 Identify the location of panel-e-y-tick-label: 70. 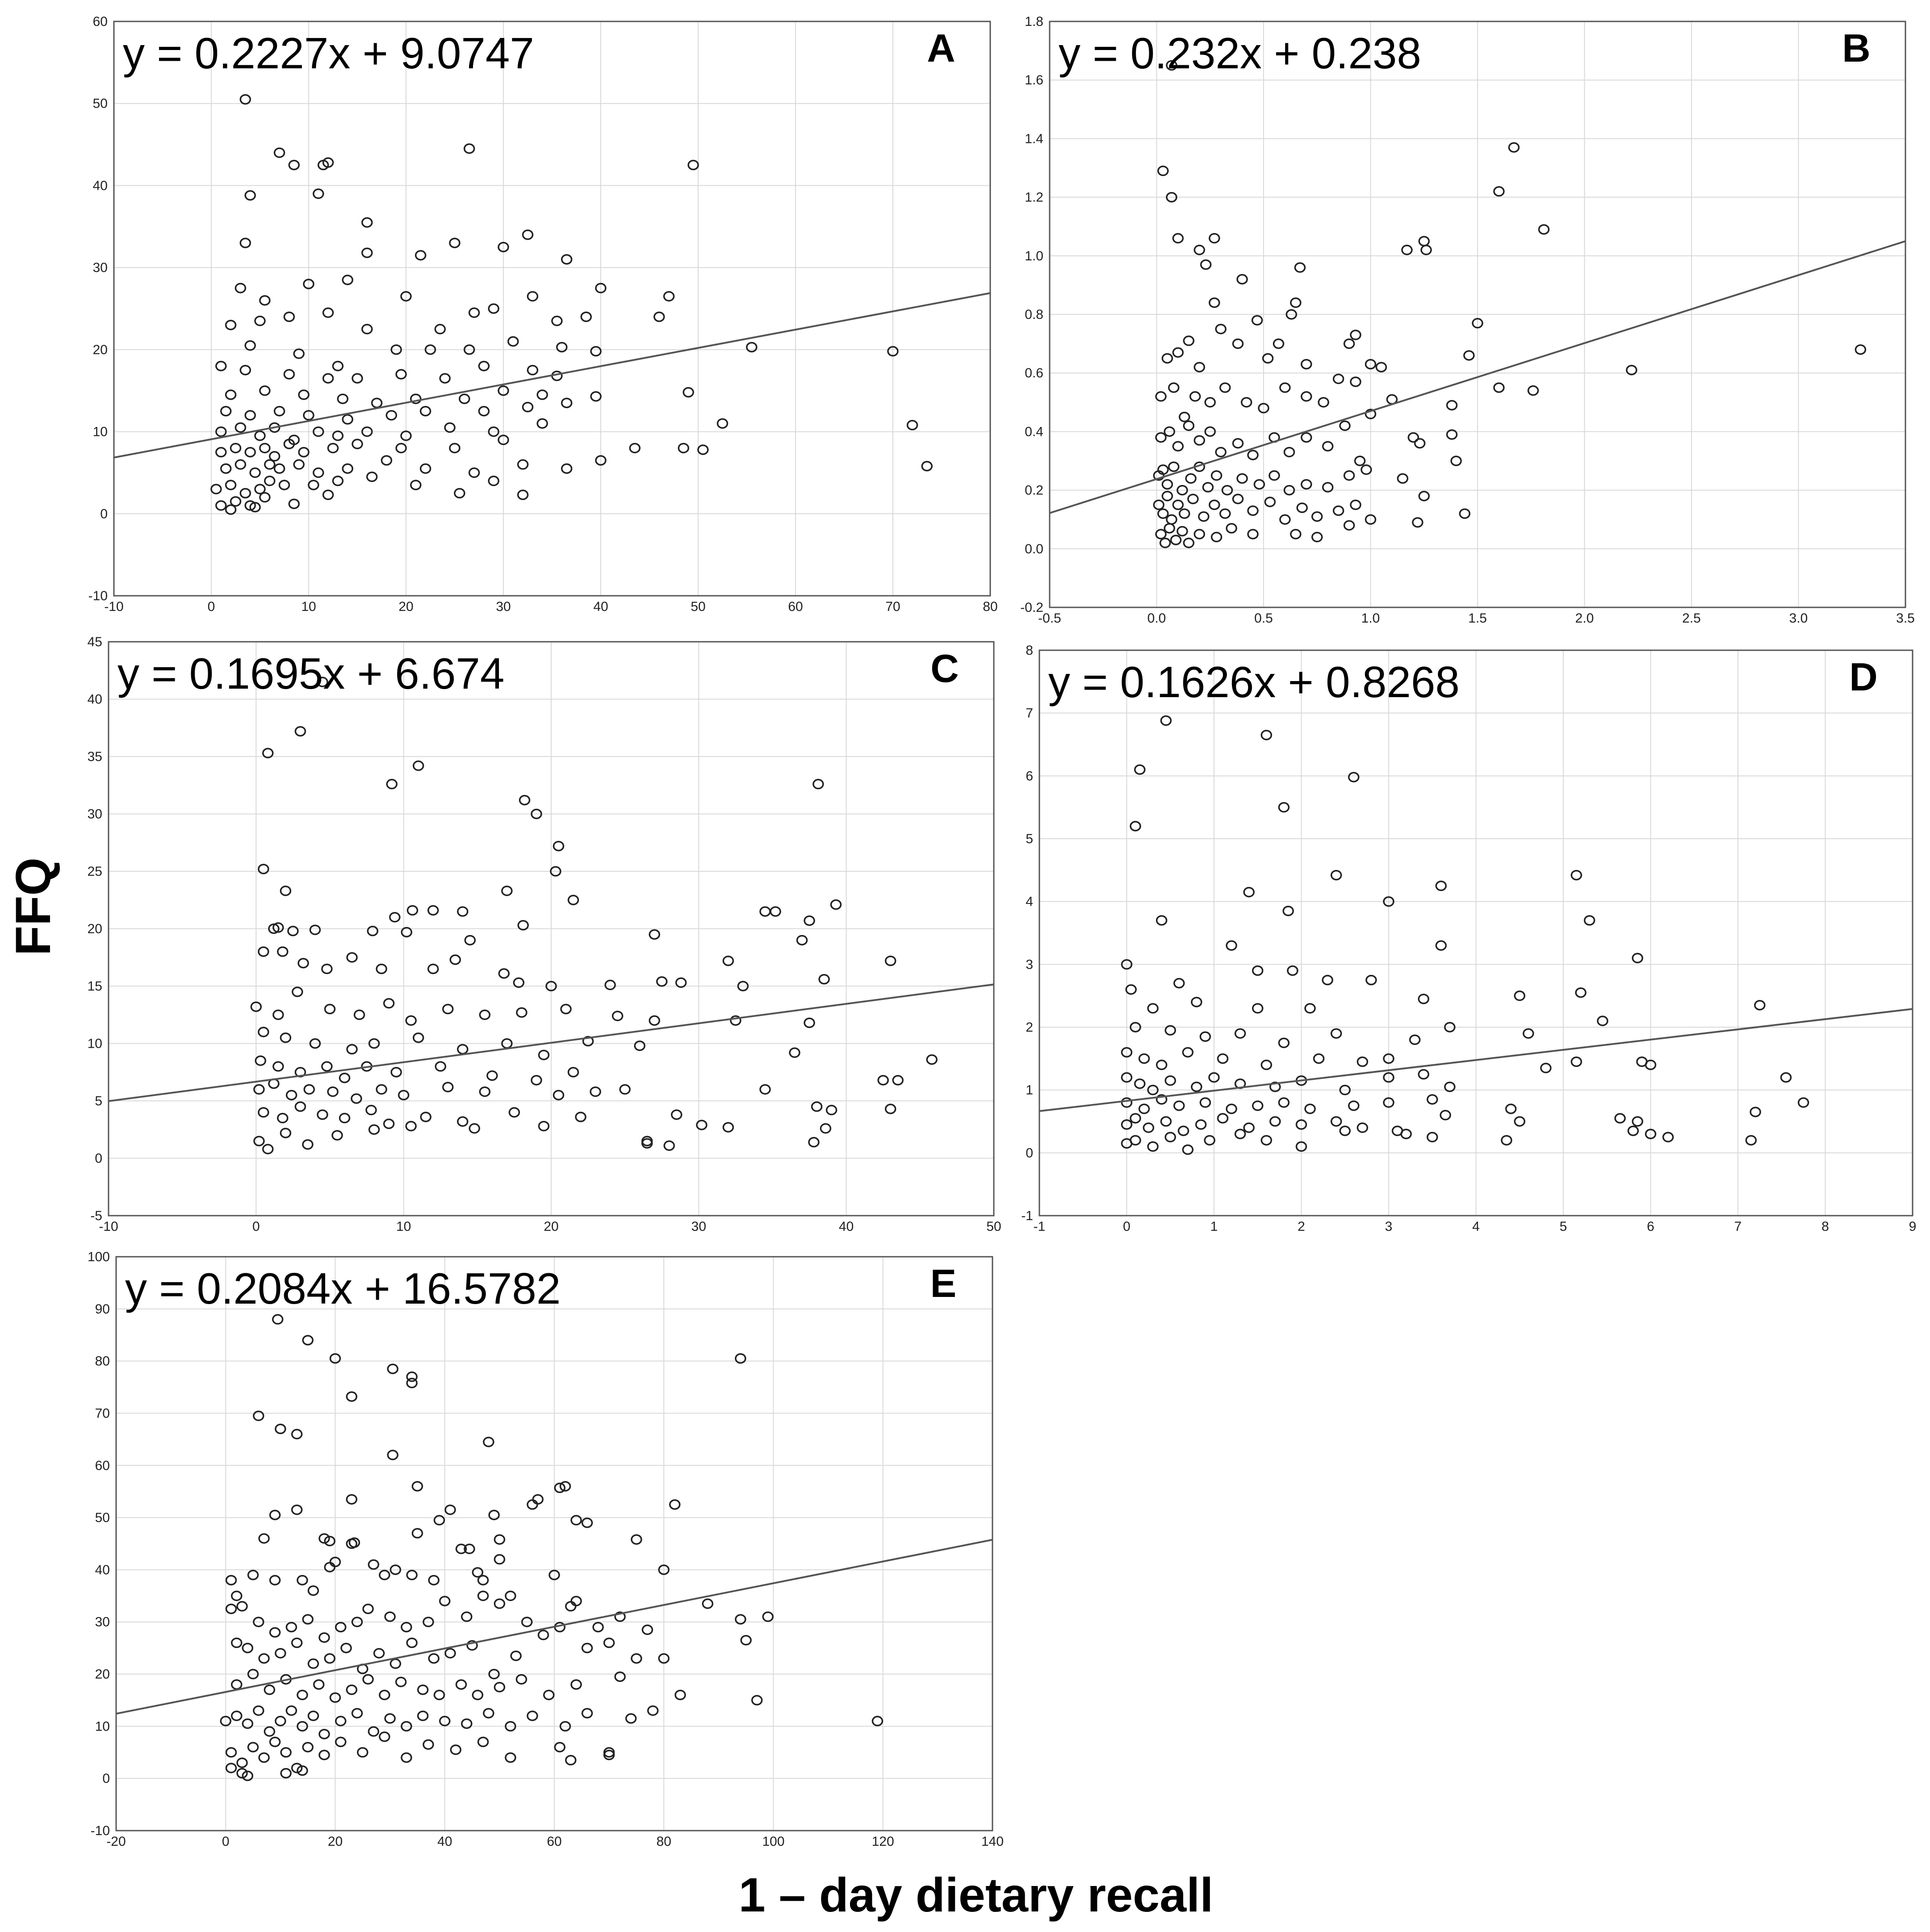
(102, 1414).